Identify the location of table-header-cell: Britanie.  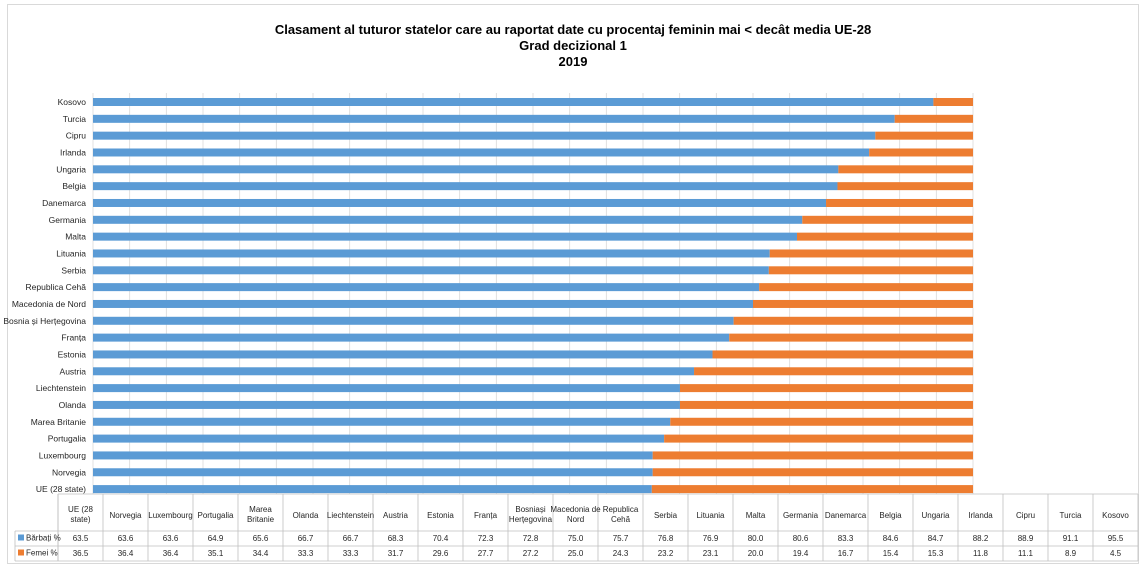
(261, 519).